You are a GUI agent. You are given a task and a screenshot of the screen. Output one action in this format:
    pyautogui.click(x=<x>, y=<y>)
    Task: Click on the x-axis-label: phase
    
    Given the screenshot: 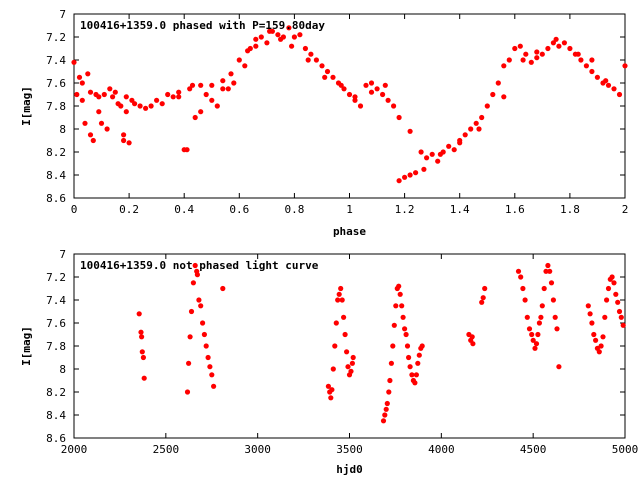 What is the action you would take?
    pyautogui.click(x=349, y=231)
    